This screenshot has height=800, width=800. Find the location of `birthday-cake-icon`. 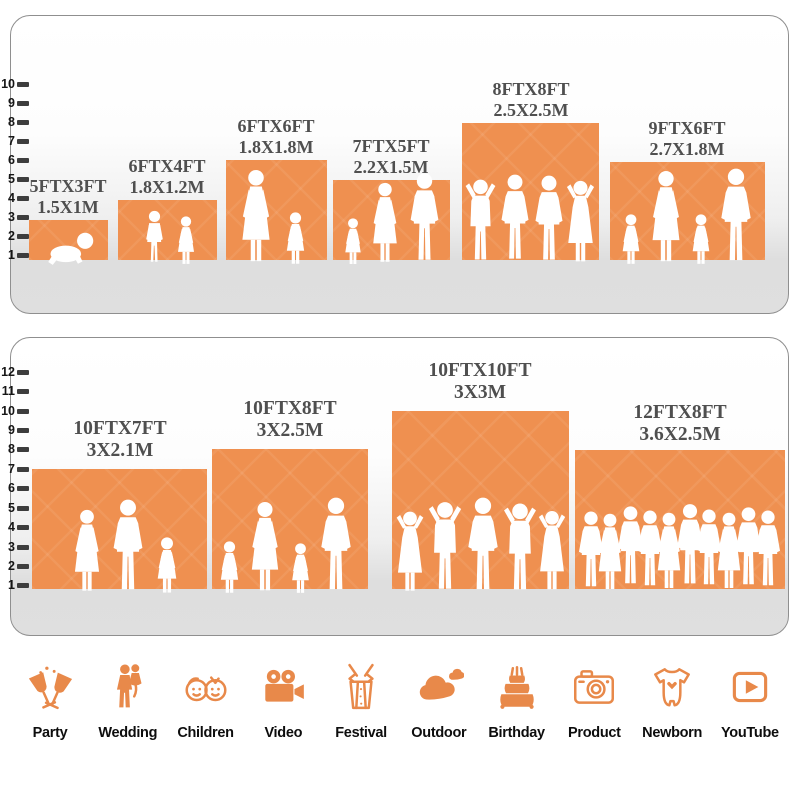

birthday-cake-icon is located at coordinates (517, 687).